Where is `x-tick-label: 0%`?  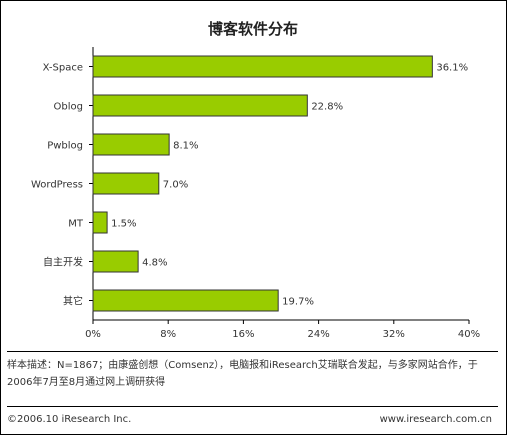
x-tick-label: 0% is located at coordinates (93, 334).